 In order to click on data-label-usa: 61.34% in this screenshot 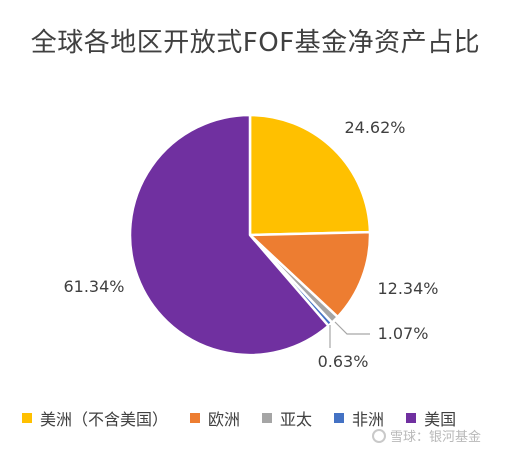, I will do `click(93, 286)`.